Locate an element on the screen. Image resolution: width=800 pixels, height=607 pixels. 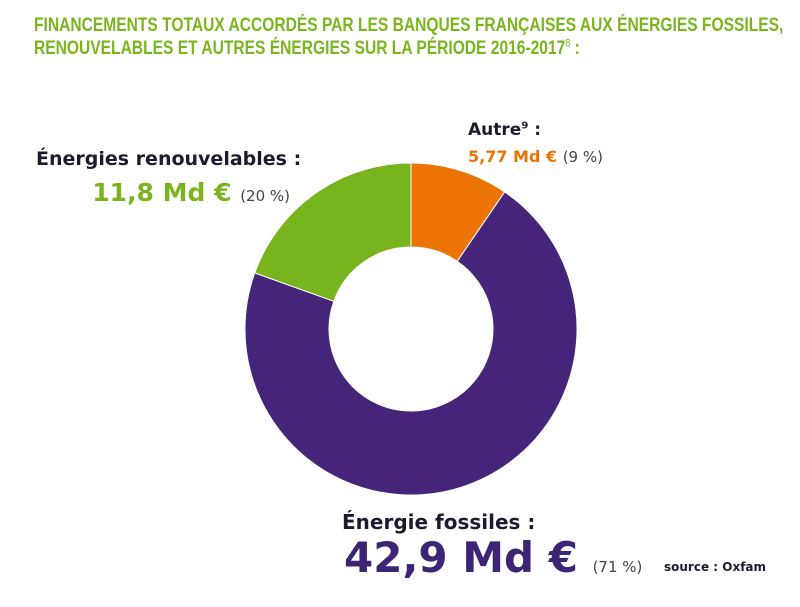
renewables-percent: (20 %) is located at coordinates (265, 196).